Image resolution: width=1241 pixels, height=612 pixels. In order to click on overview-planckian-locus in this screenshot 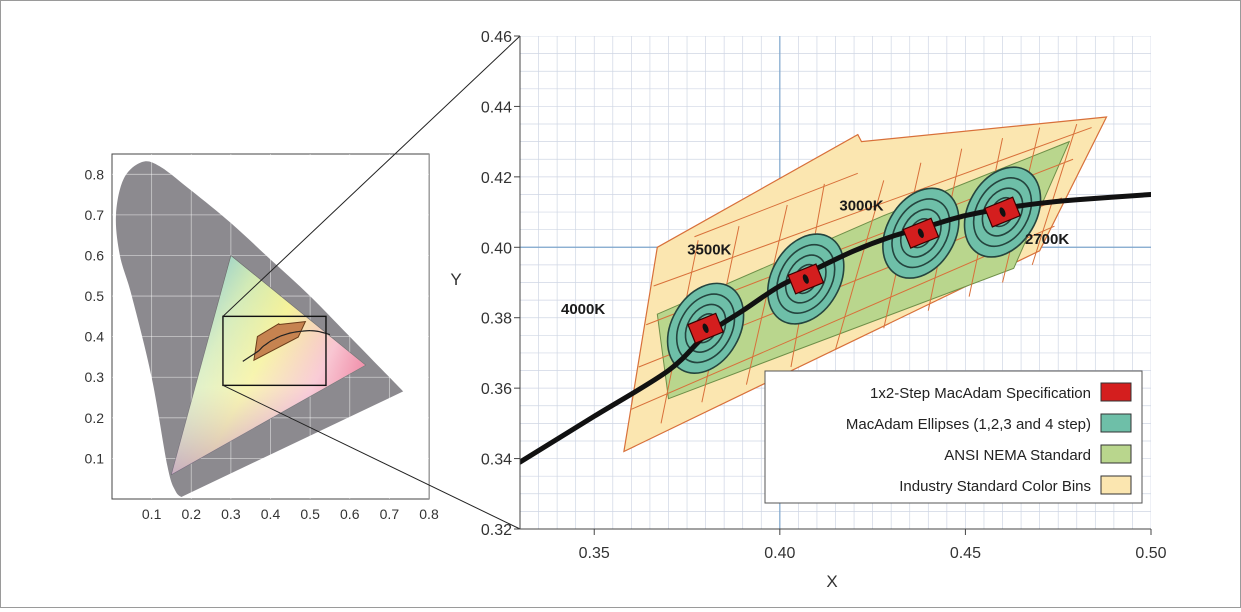, I will do `click(286, 345)`.